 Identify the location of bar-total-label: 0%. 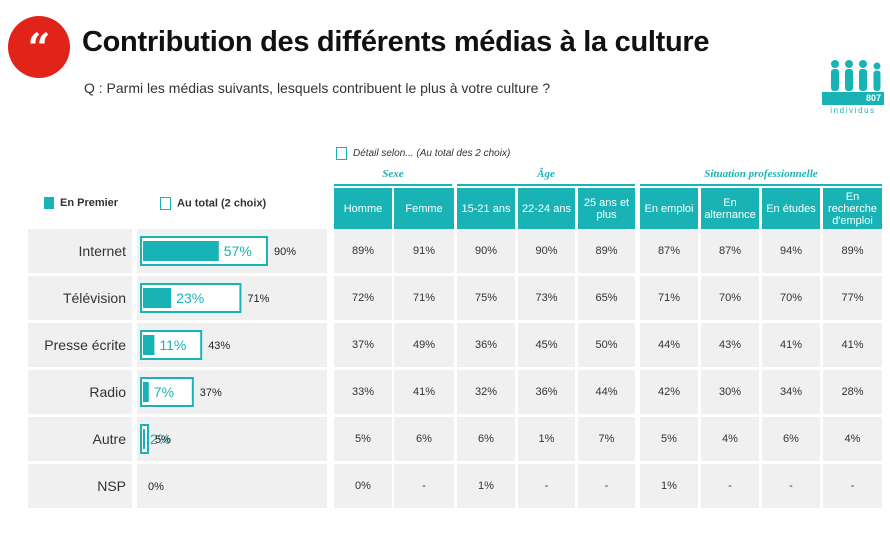
(156, 487).